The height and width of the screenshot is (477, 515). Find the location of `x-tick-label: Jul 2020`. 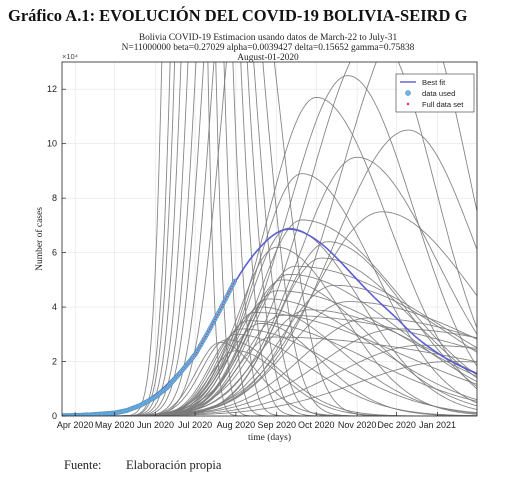

x-tick-label: Jul 2020 is located at coordinates (195, 425).